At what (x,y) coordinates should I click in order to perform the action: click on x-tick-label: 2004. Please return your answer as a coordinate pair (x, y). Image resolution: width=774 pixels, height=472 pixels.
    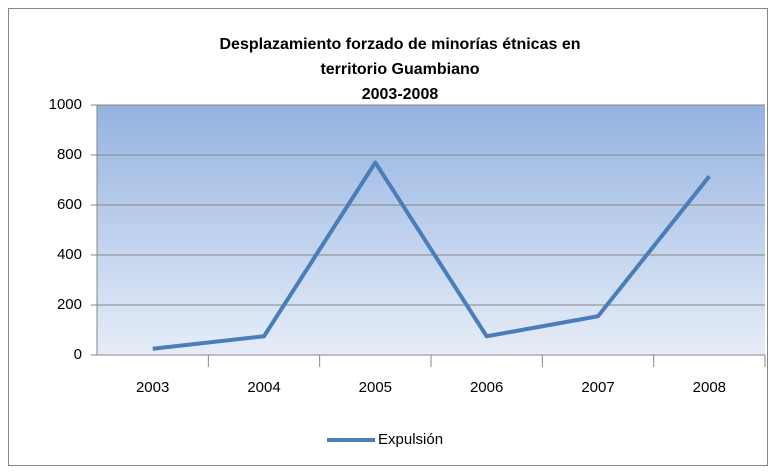
    Looking at the image, I should click on (263, 387).